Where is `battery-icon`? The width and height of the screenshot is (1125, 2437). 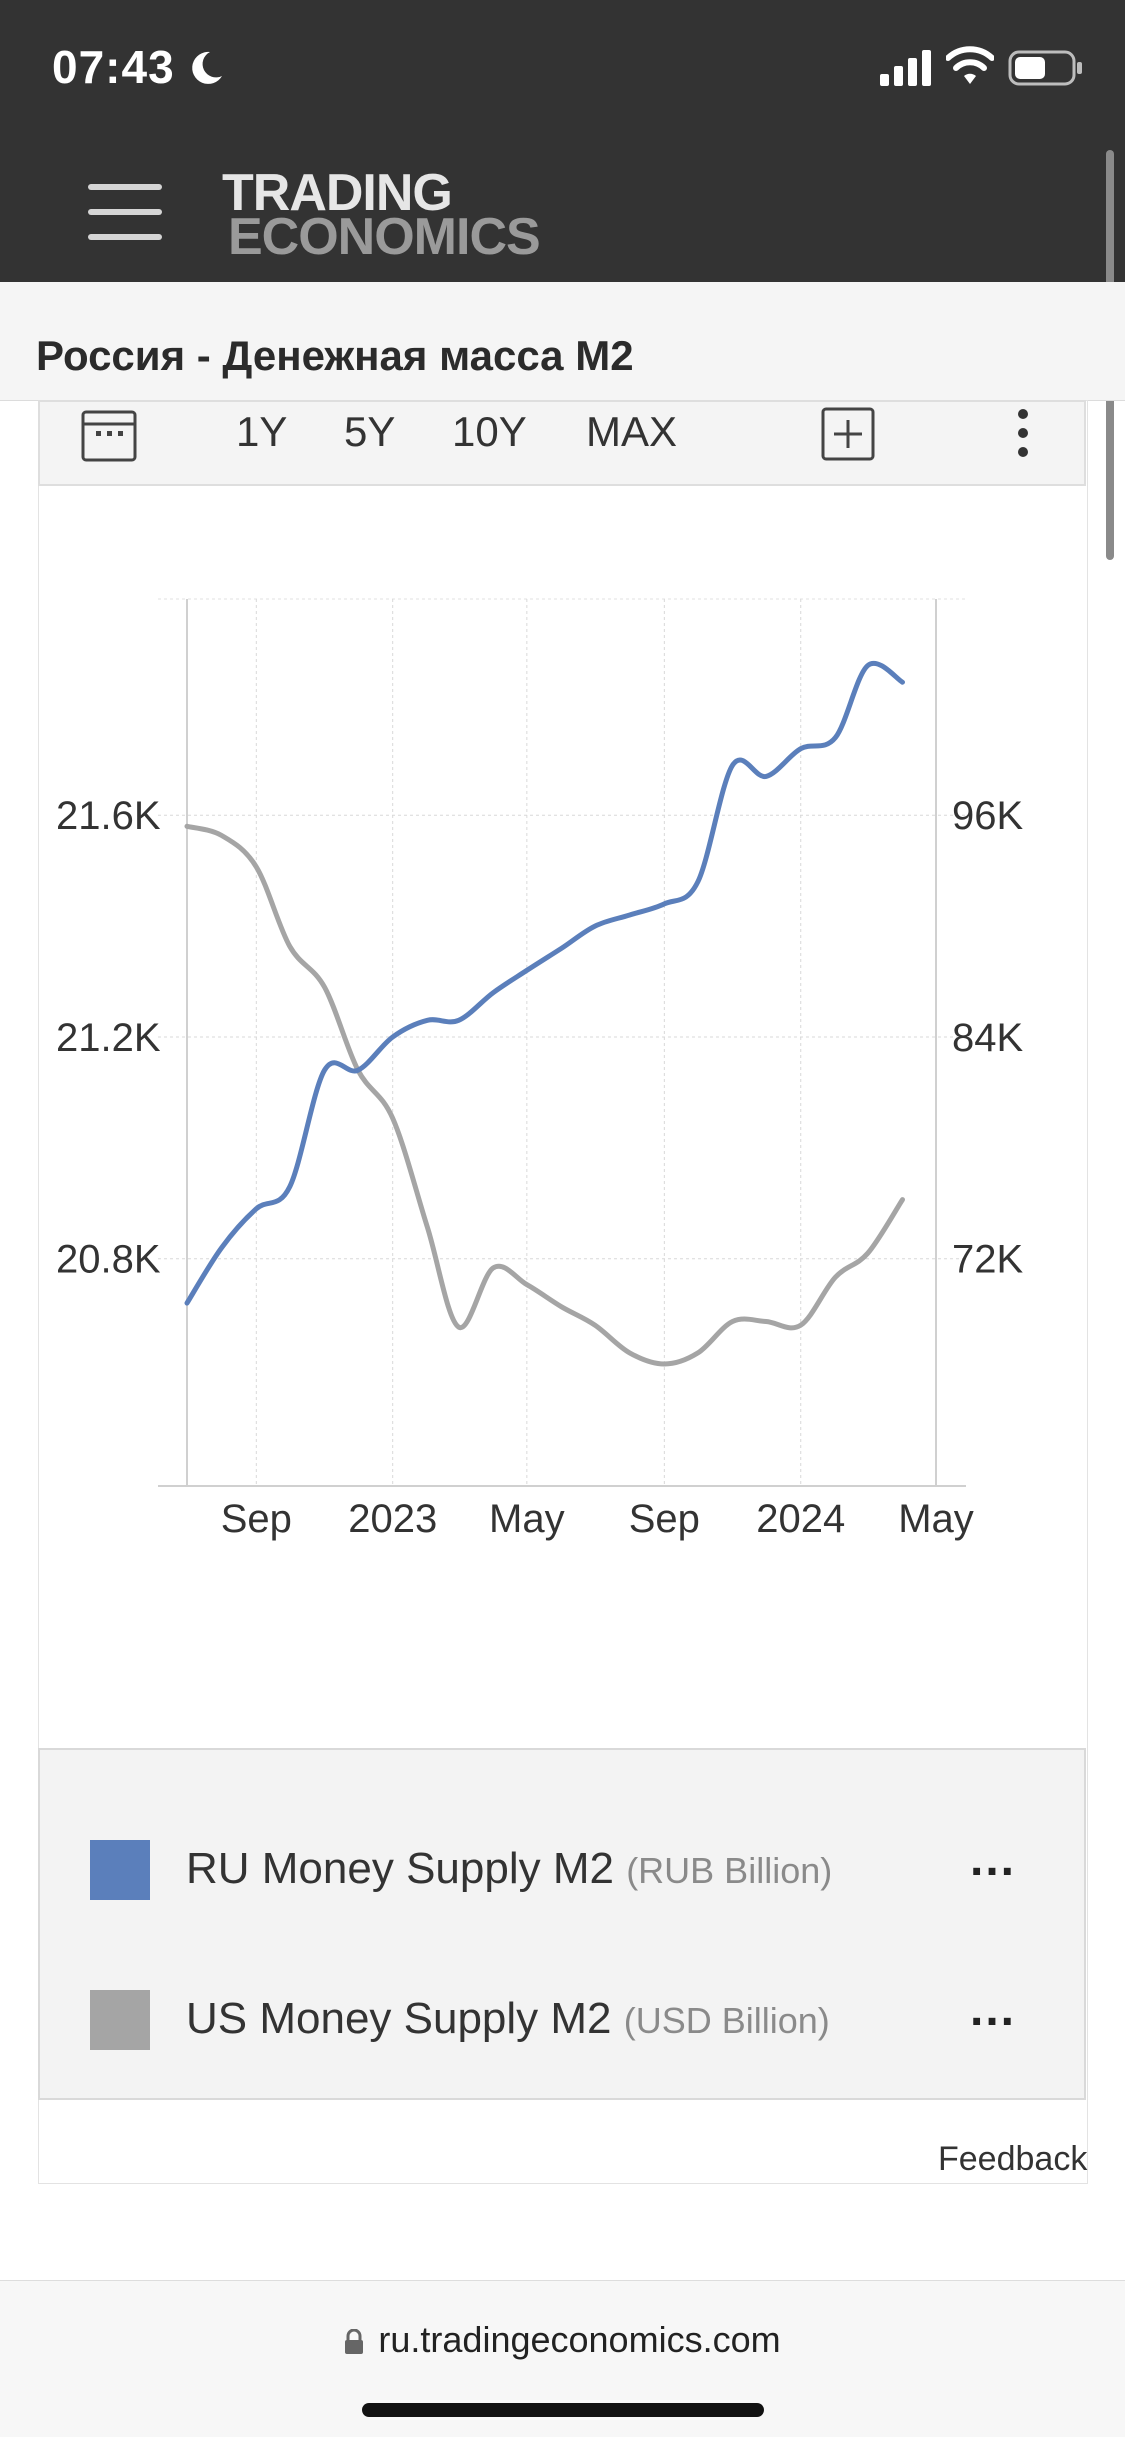 battery-icon is located at coordinates (1045, 68).